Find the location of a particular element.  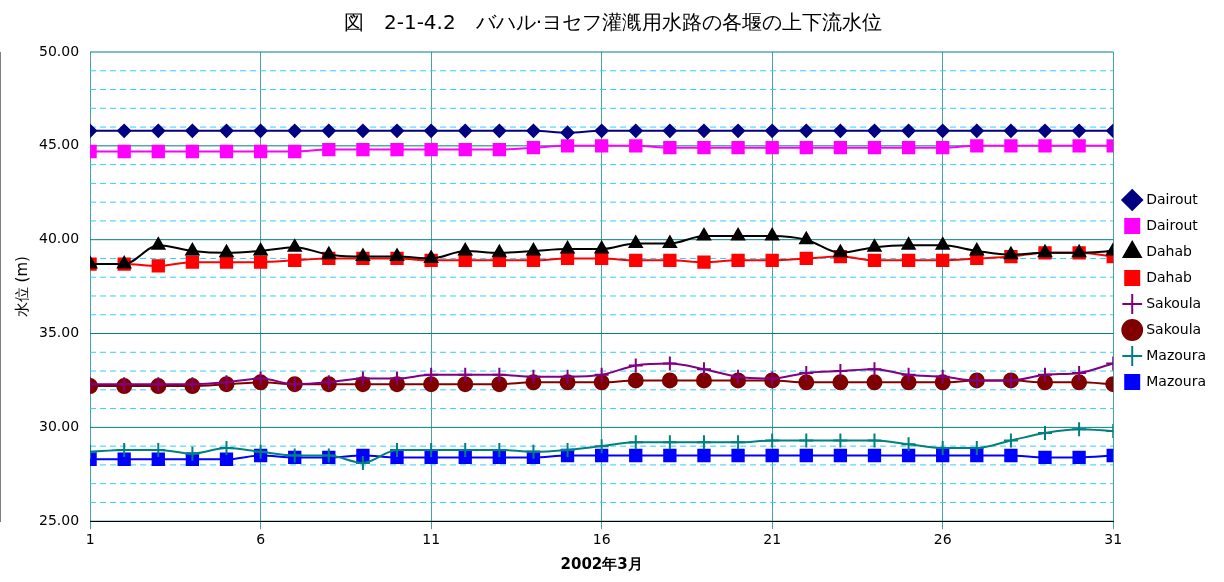

y-tick-label: 25.00 is located at coordinates (59, 519).